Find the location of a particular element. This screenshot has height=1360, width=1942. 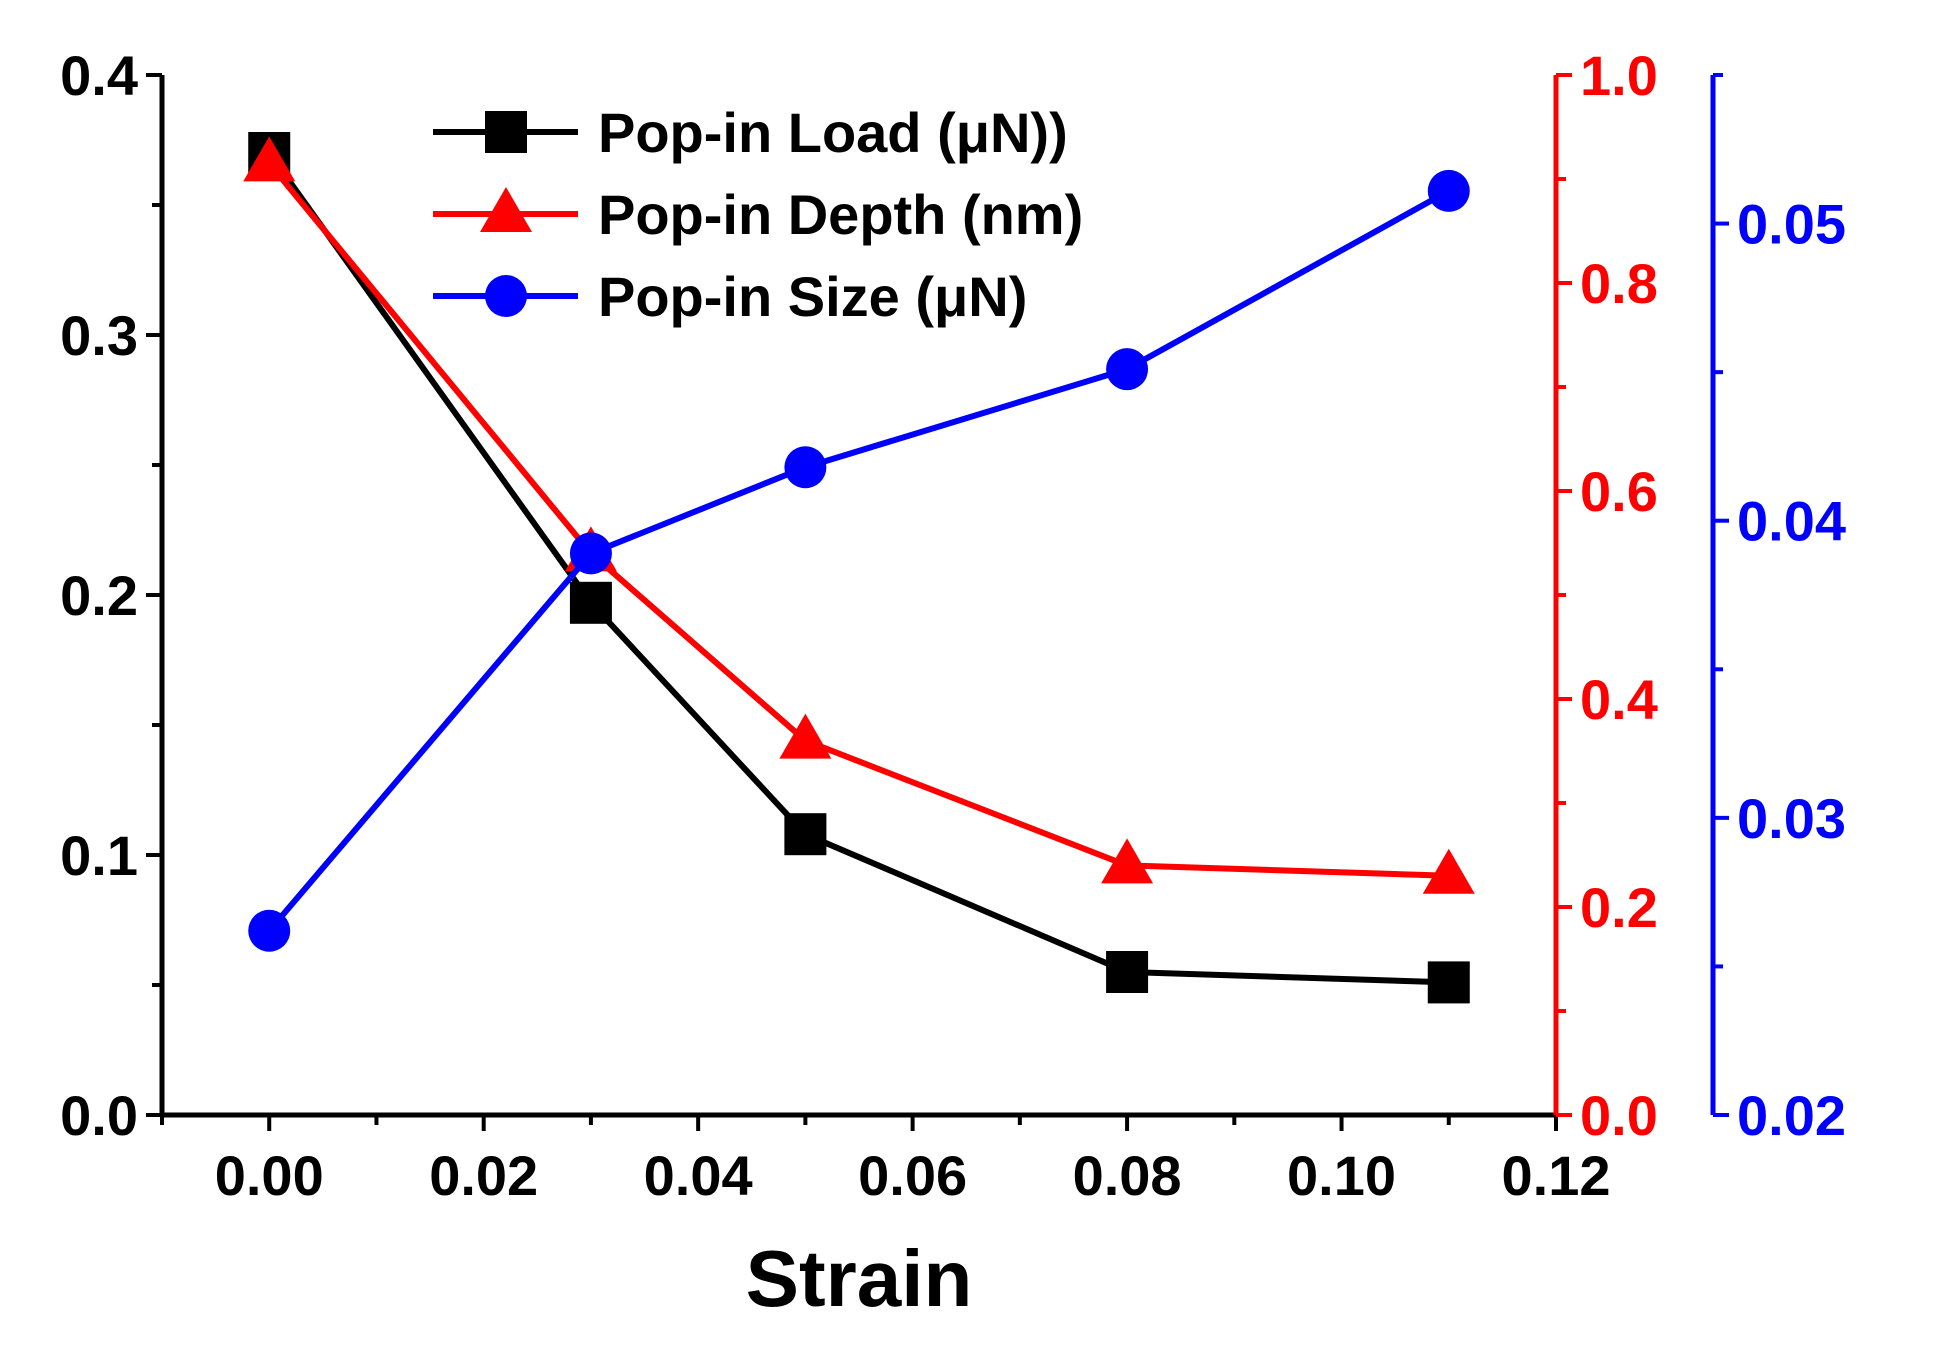

right2-tick-label: 0.05 is located at coordinates (1791, 224).